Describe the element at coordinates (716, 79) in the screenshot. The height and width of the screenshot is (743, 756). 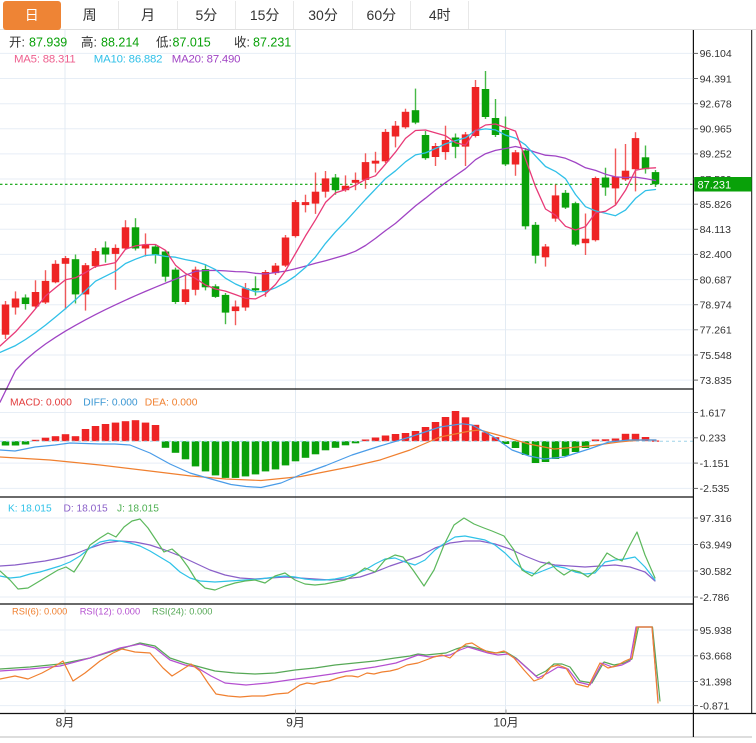
I see `svg-text: 94.391` at that location.